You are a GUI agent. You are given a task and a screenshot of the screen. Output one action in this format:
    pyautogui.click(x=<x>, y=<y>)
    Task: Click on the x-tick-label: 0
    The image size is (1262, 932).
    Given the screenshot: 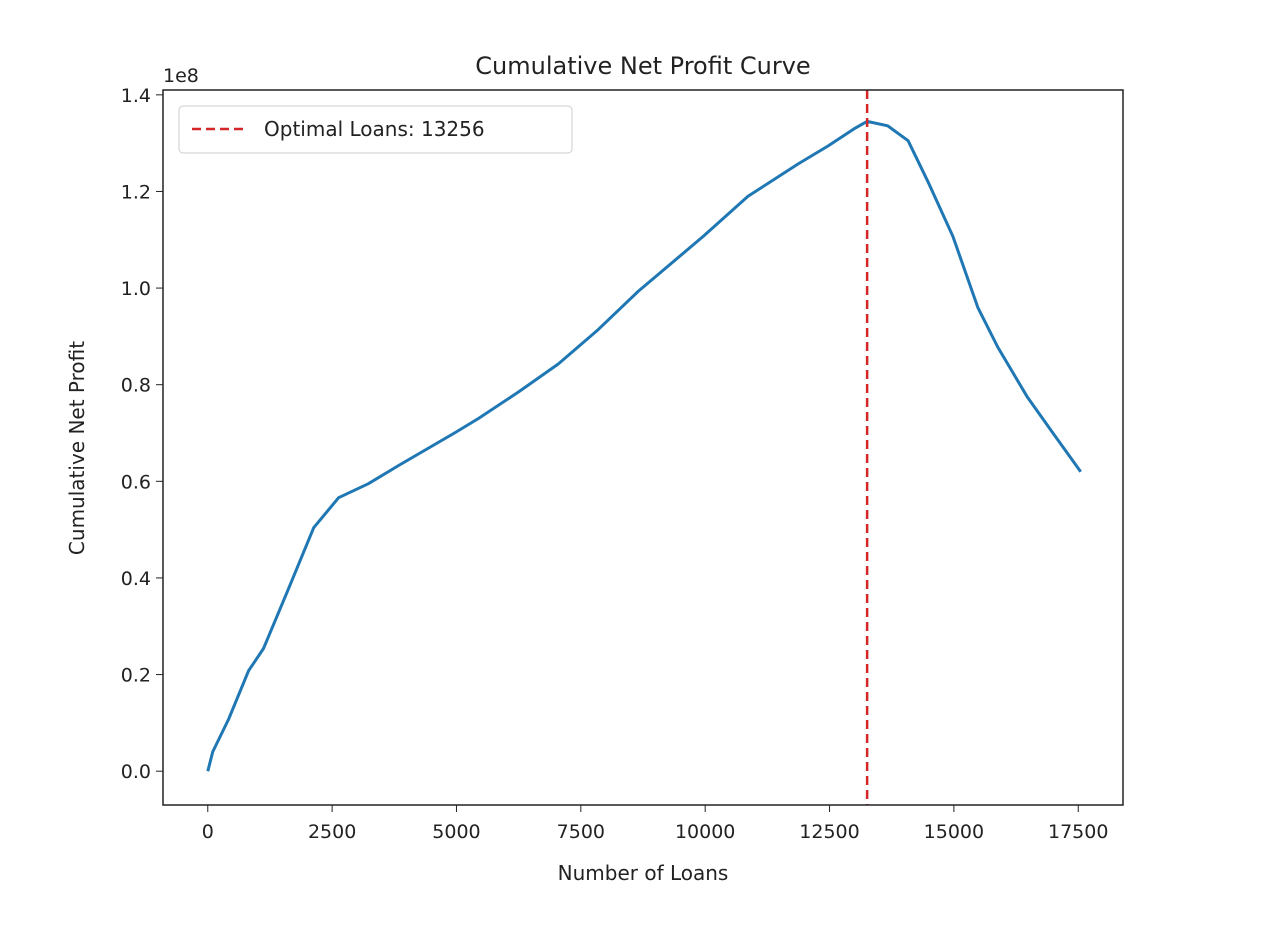 What is the action you would take?
    pyautogui.click(x=208, y=832)
    